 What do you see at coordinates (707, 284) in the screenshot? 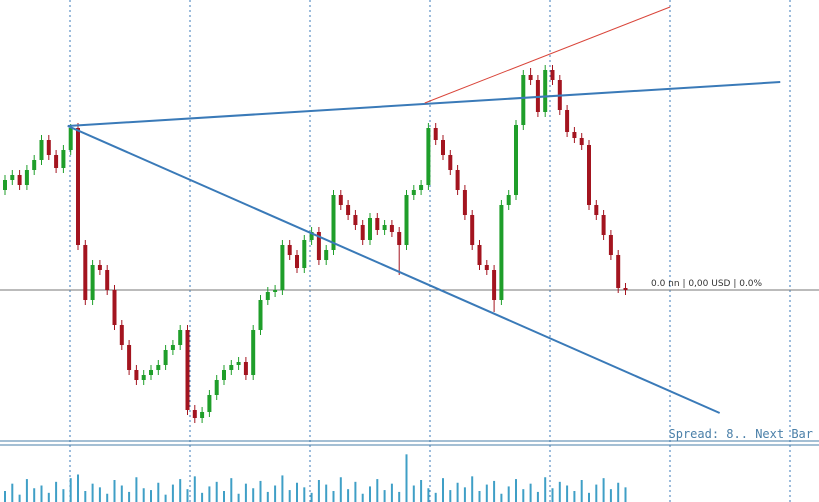
I see `price-label: 0.0 nn | 0,00 USD | 0.0%` at bounding box center [707, 284].